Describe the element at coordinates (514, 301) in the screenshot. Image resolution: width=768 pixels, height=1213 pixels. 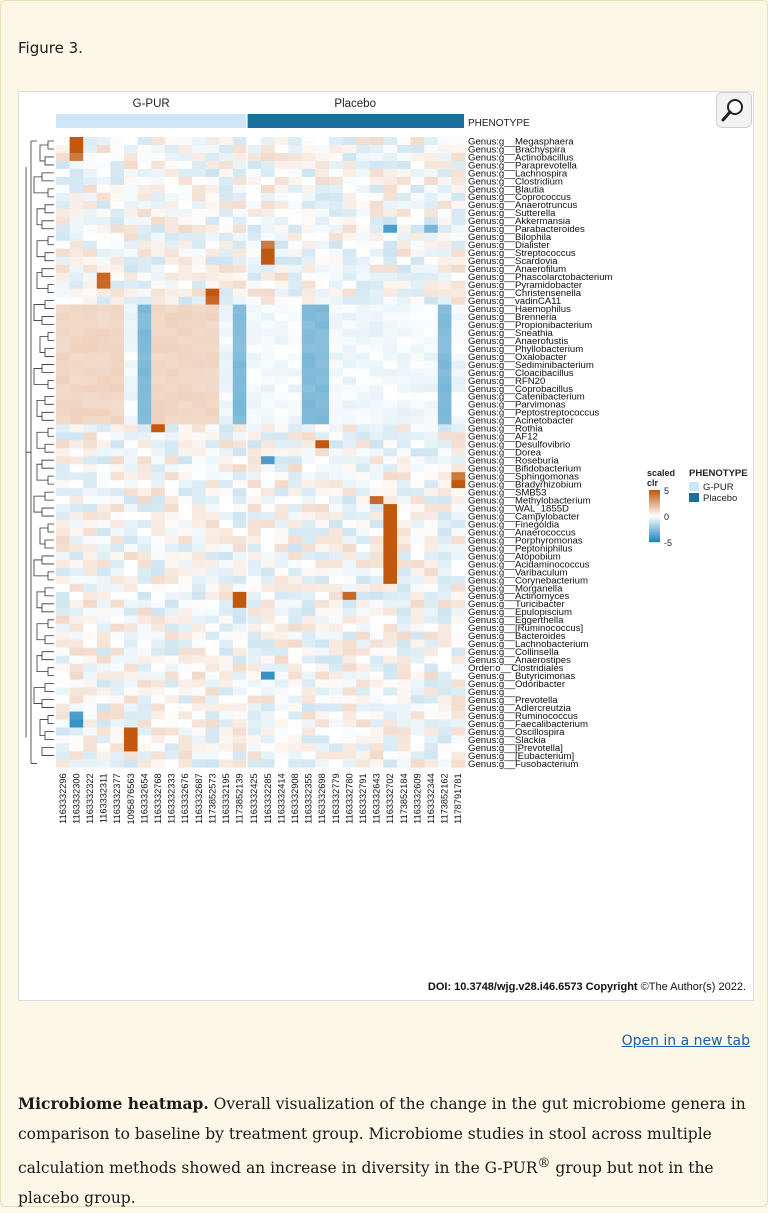
I see `row-label: Genus:g__vadinCA11` at that location.